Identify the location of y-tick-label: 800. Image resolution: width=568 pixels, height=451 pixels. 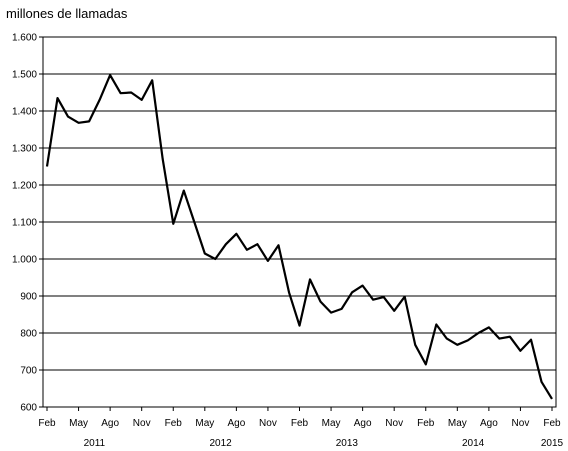
(28, 334).